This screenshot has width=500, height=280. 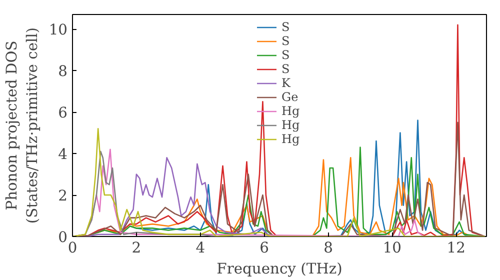 I want to click on y-tick-label: 6, so click(x=63, y=113).